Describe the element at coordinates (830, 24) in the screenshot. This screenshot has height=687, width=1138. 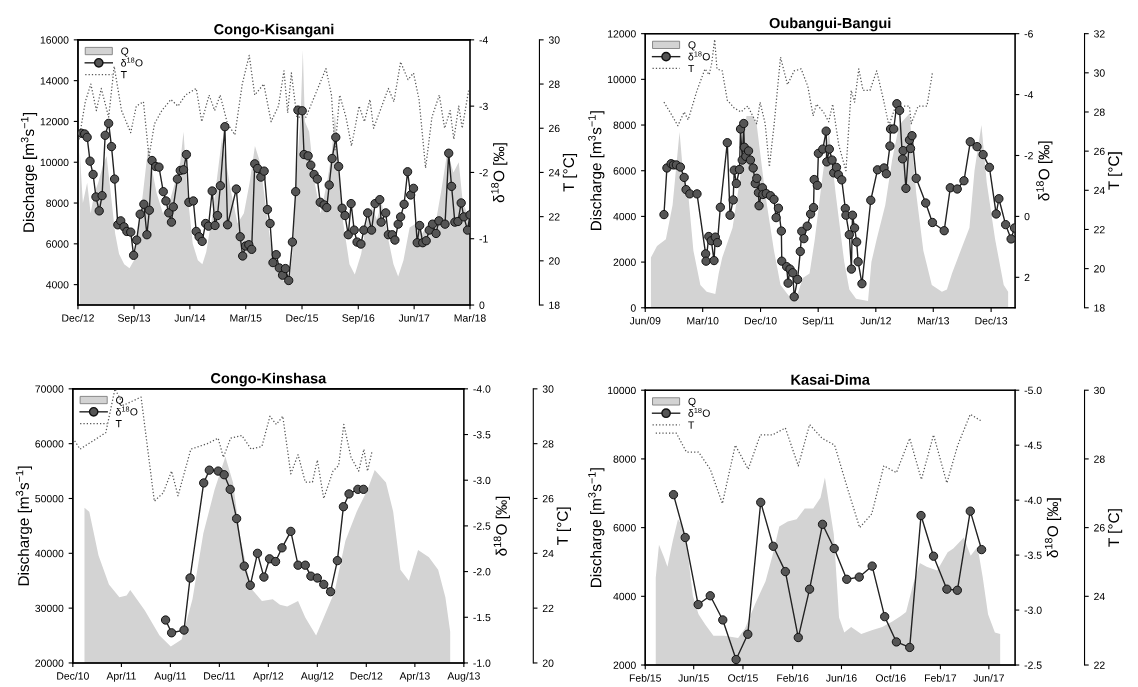
I see `chart-title: Oubangui-Bangui` at that location.